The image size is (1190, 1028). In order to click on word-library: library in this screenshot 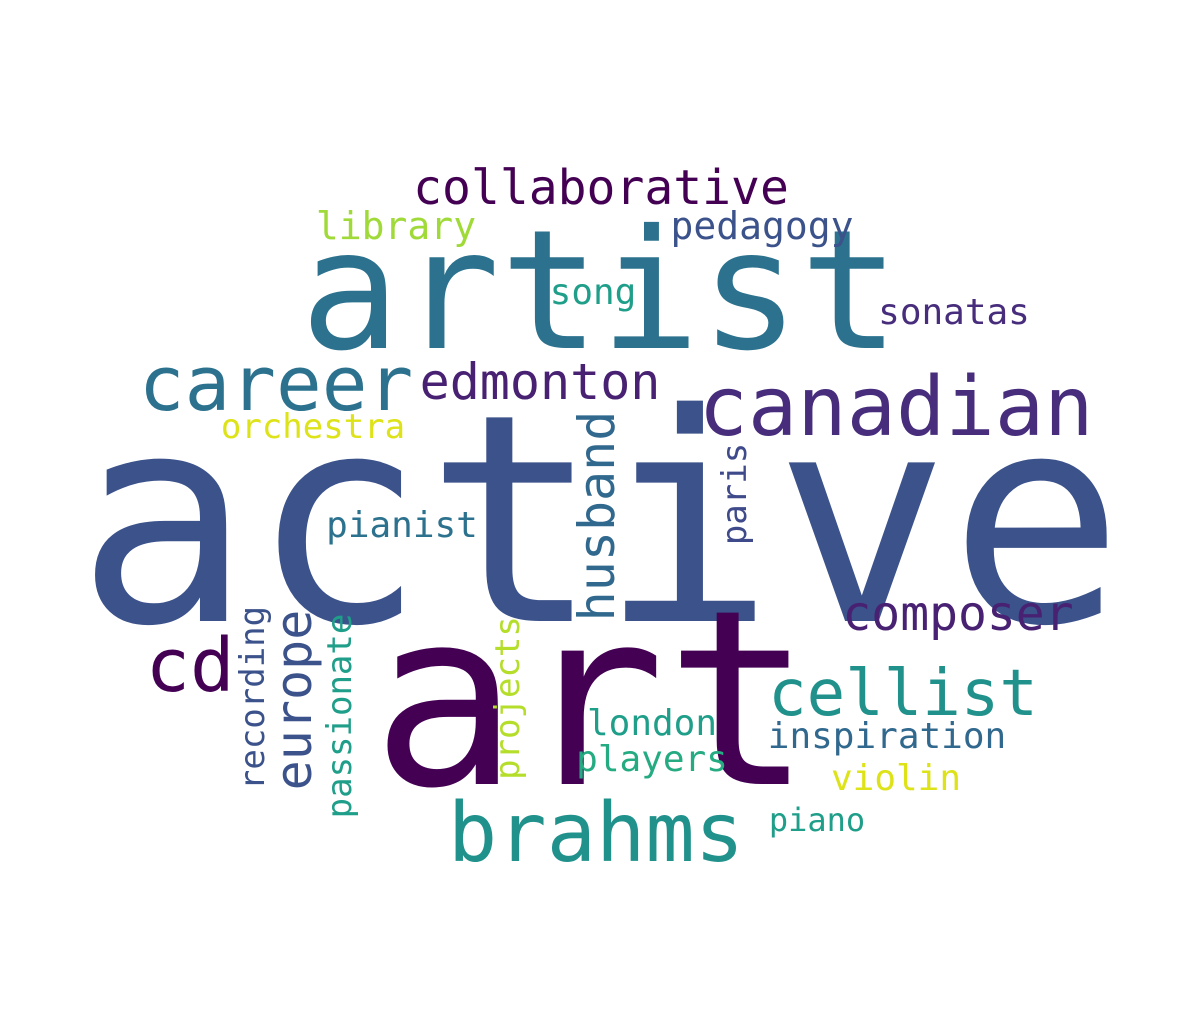, I will do `click(396, 226)`.